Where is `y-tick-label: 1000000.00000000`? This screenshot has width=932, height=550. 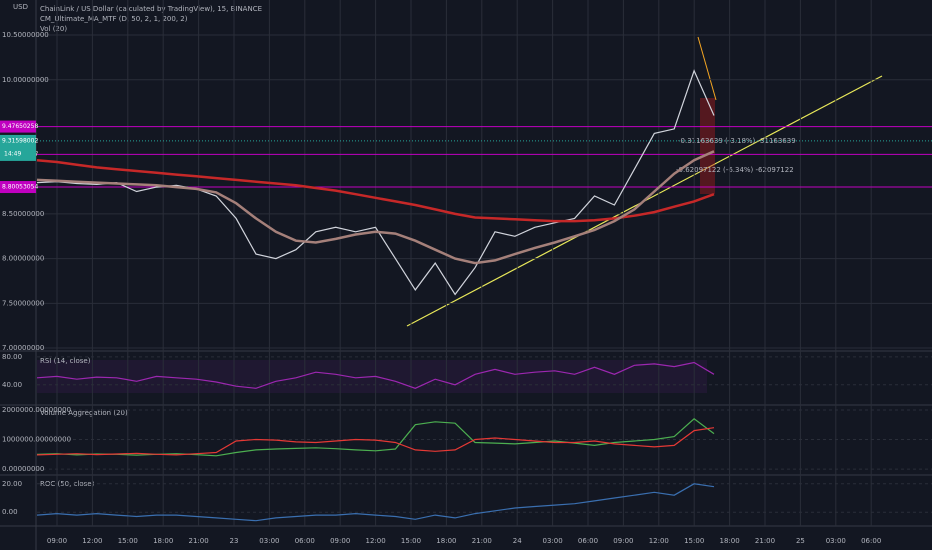 y-tick-label: 1000000.00000000 is located at coordinates (36, 440).